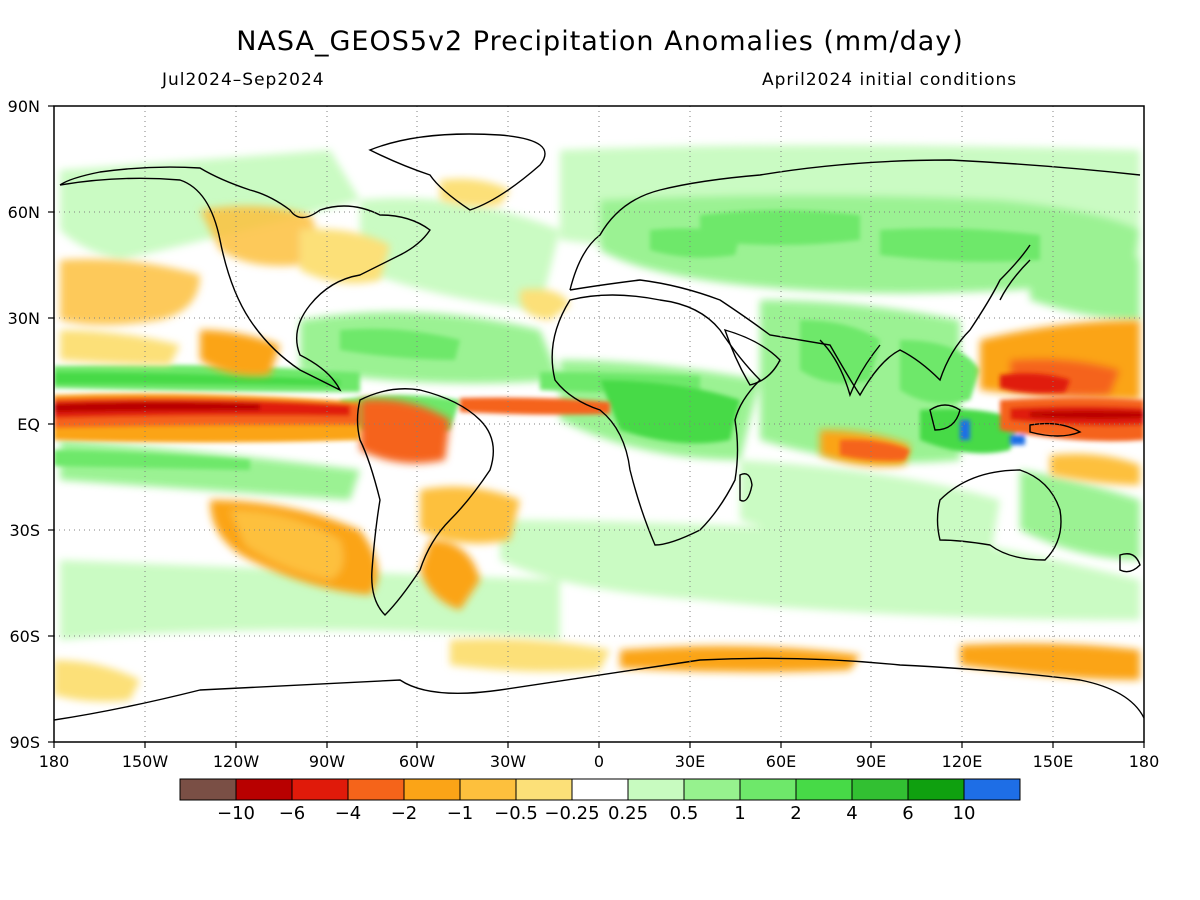  I want to click on lon-label: 60E, so click(781, 761).